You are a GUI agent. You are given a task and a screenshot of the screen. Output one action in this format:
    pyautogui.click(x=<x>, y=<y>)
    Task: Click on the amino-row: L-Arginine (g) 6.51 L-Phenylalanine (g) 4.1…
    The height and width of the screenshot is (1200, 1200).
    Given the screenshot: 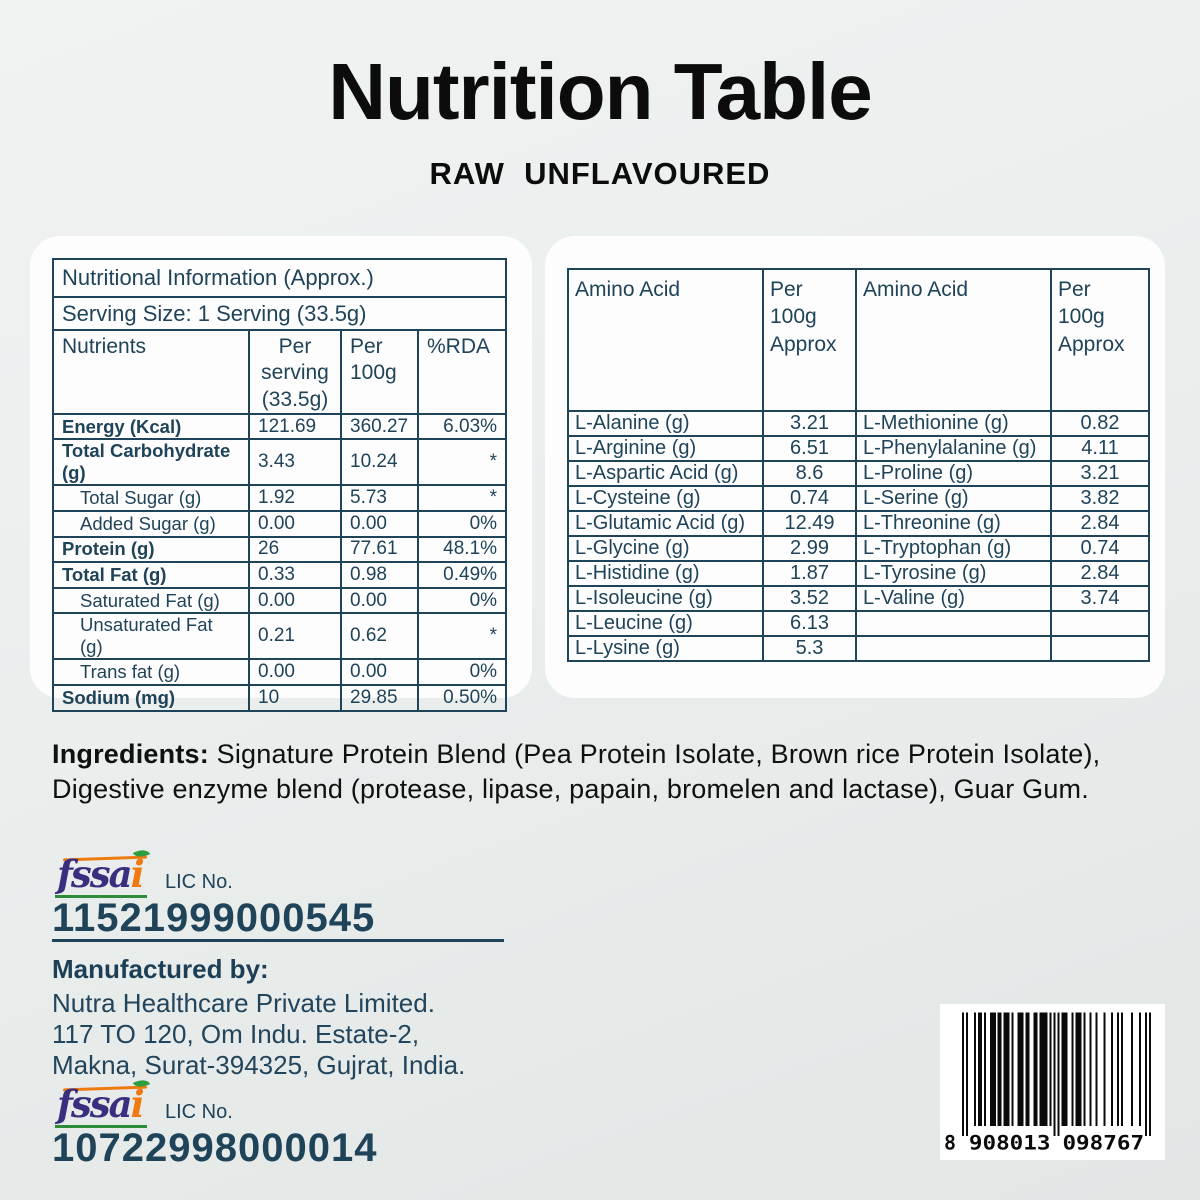 What is the action you would take?
    pyautogui.click(x=858, y=448)
    